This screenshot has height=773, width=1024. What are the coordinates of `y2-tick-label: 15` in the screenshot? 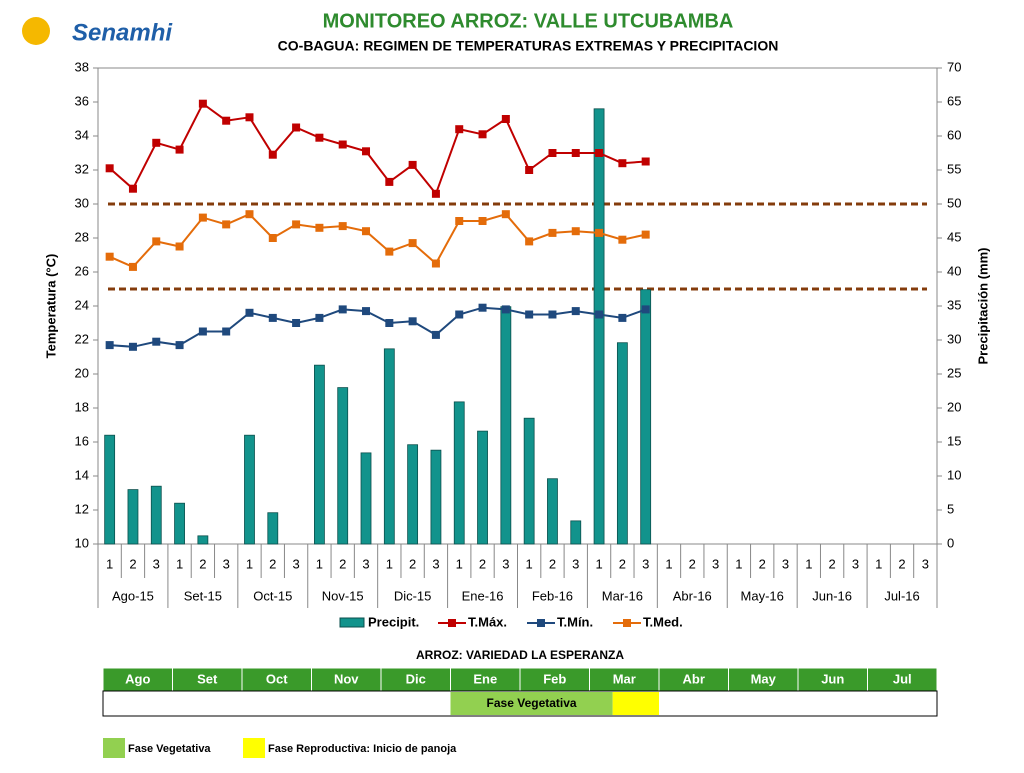 It's located at (954, 440).